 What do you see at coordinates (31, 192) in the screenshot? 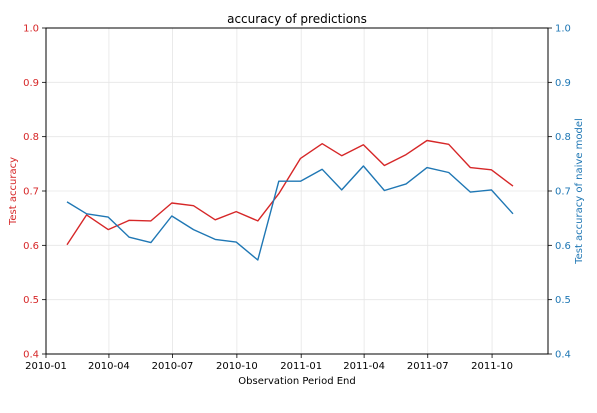
I see `left-tick-label: 0.7` at bounding box center [31, 192].